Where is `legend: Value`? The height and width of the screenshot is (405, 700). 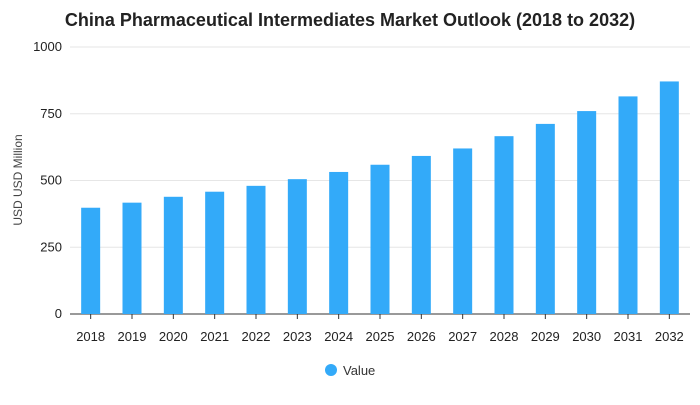
legend: Value is located at coordinates (350, 370).